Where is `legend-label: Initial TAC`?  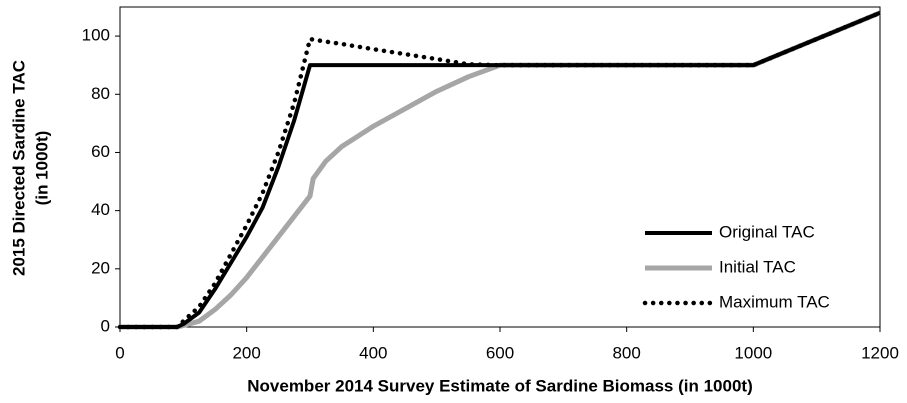 legend-label: Initial TAC is located at coordinates (757, 266).